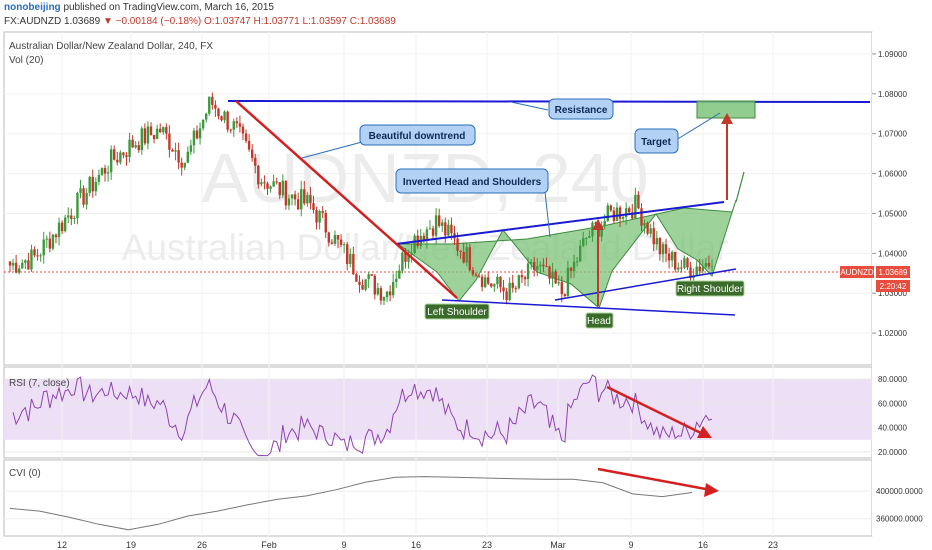 Image resolution: width=932 pixels, height=550 pixels. What do you see at coordinates (300, 21) in the screenshot?
I see `ohlc-values: O:1.03747 H:1.03771 L:1.03597 C:1.03689` at bounding box center [300, 21].